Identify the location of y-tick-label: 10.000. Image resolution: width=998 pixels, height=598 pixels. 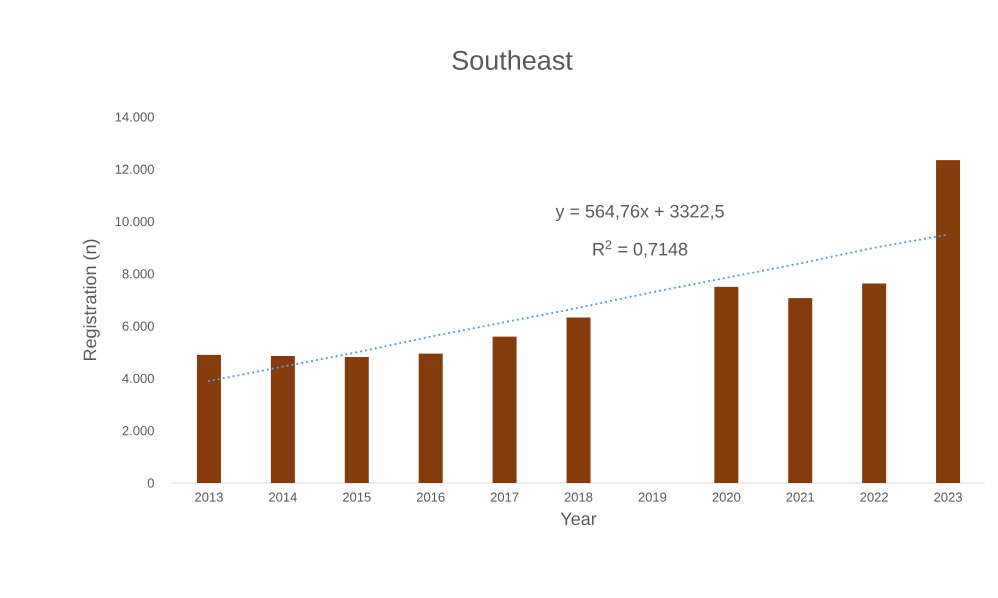
(135, 221).